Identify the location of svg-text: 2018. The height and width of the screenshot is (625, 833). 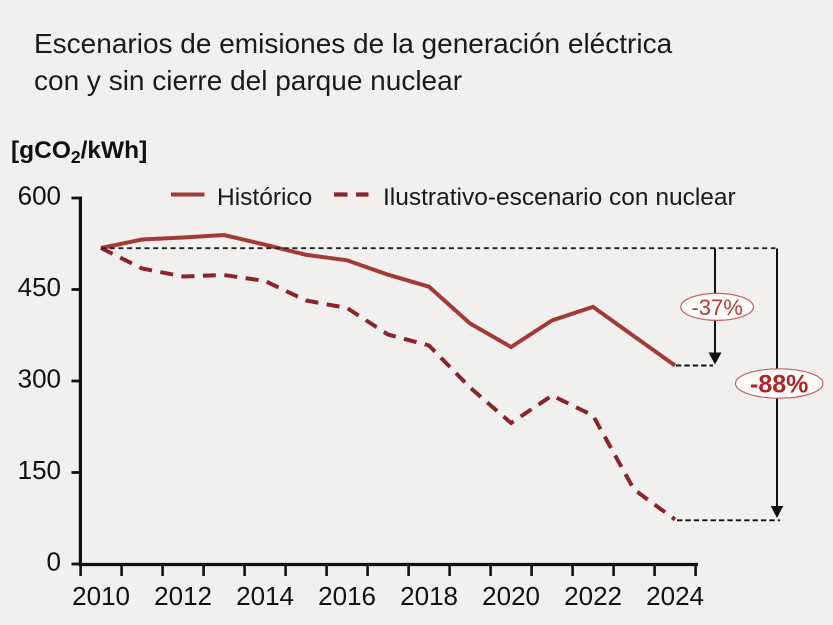
(429, 596).